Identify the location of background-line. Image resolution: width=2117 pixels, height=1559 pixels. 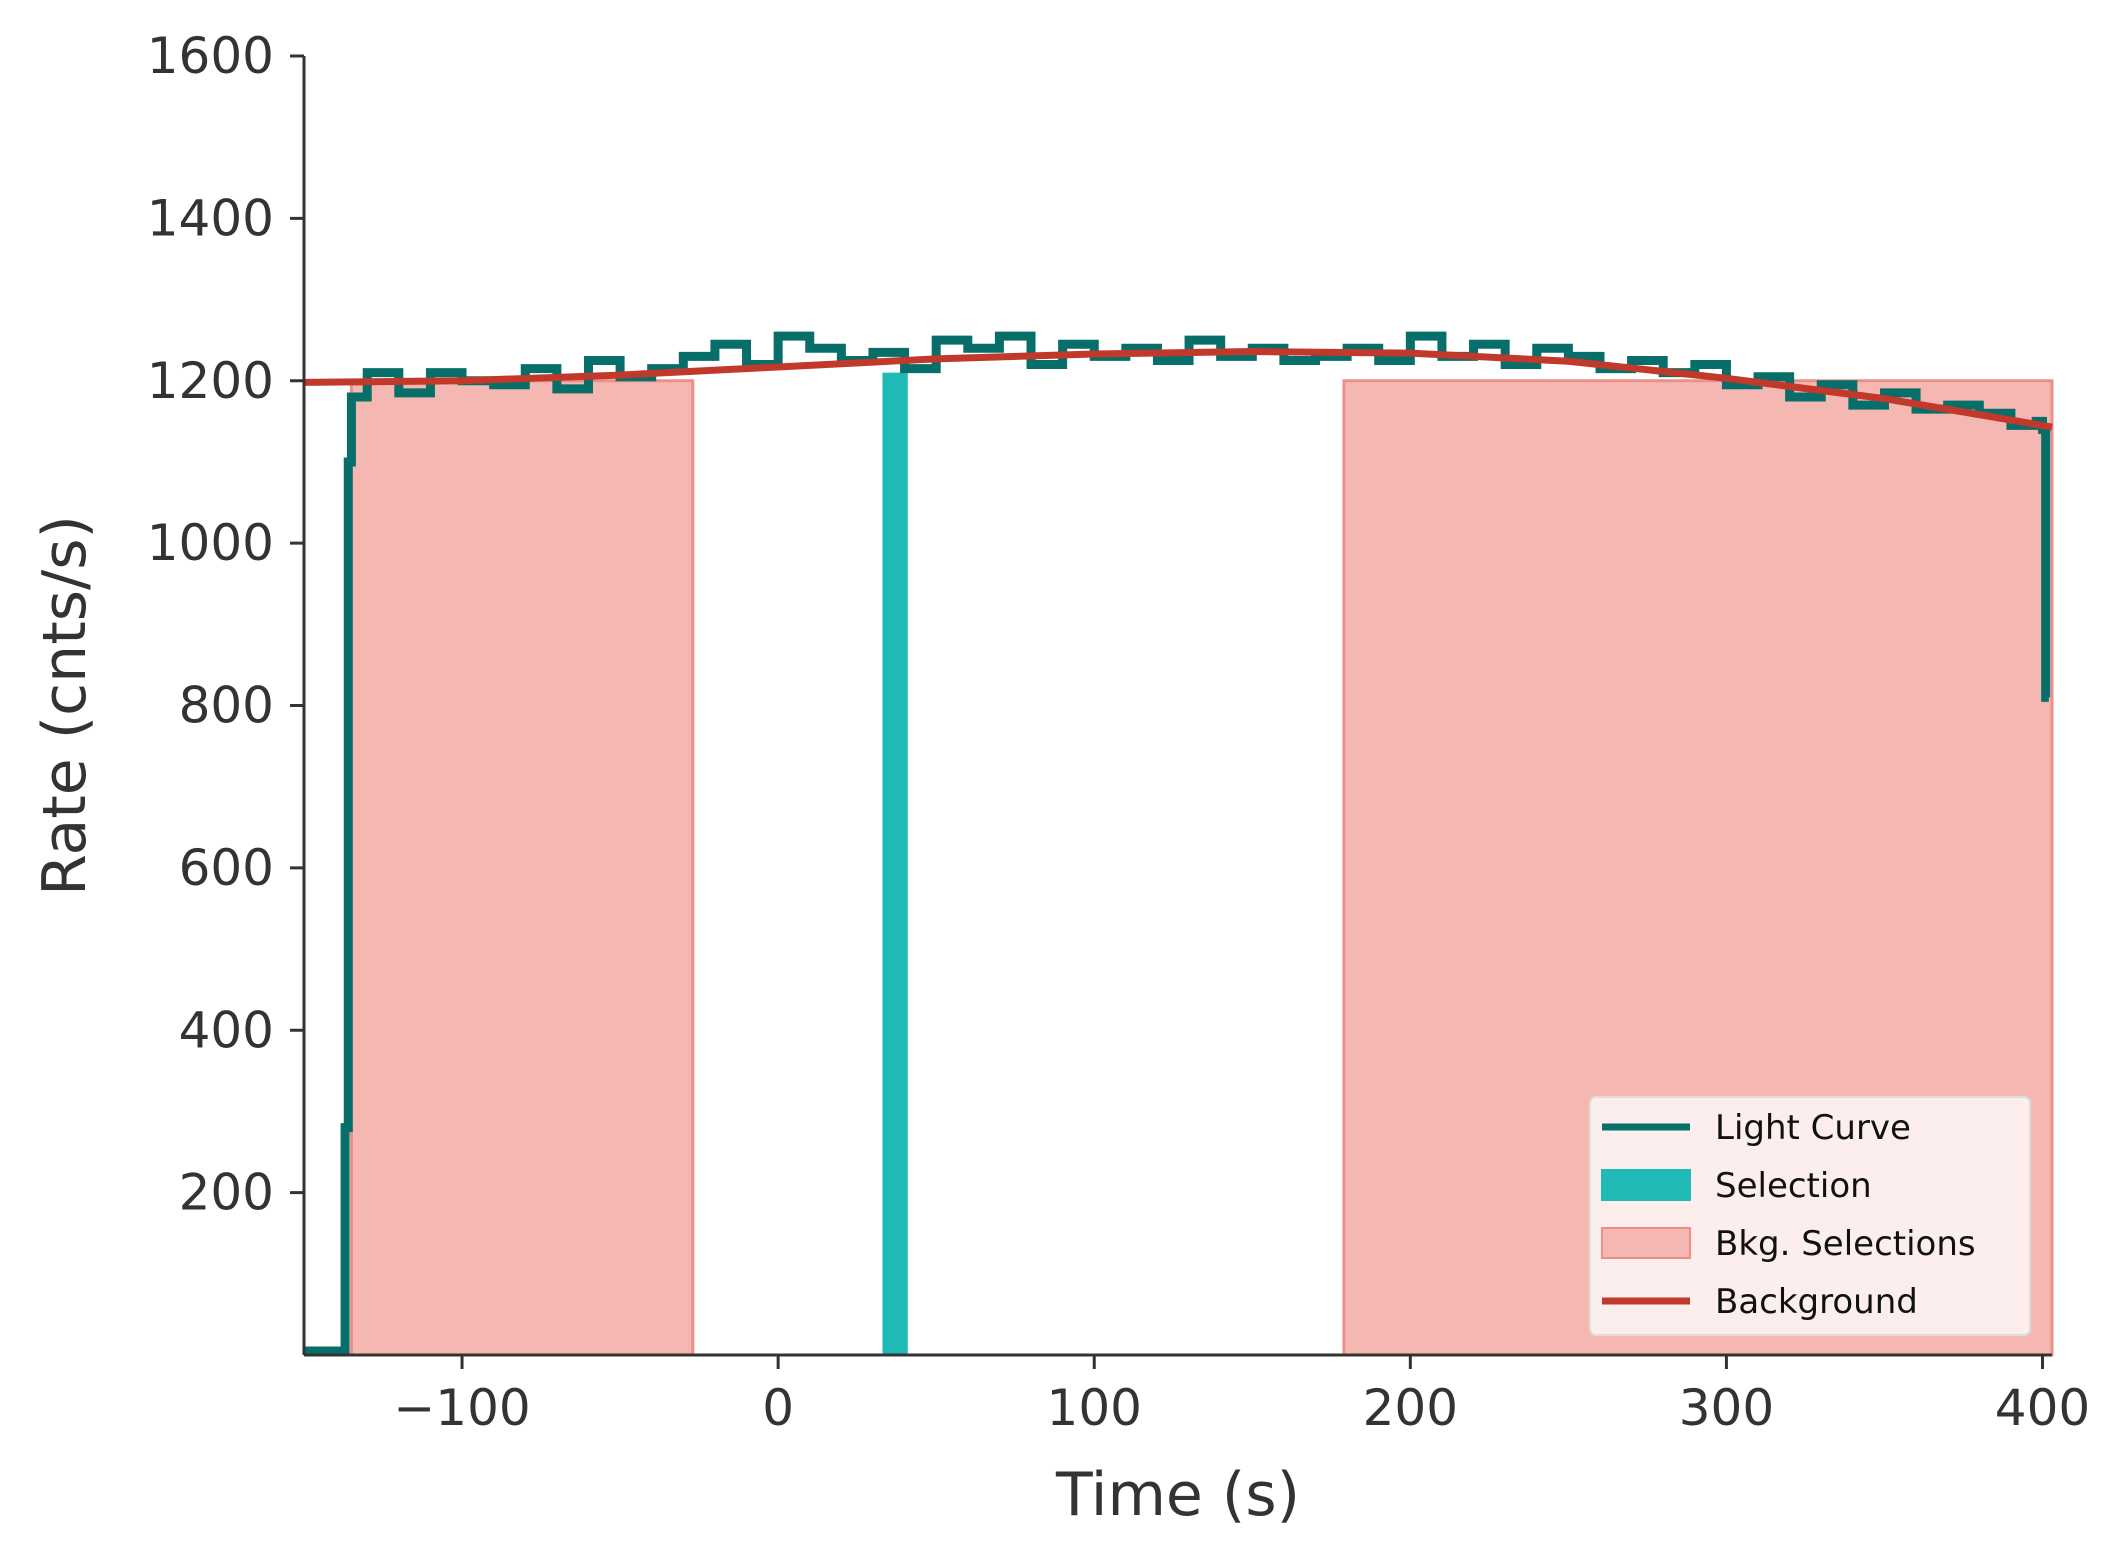
(1178, 389).